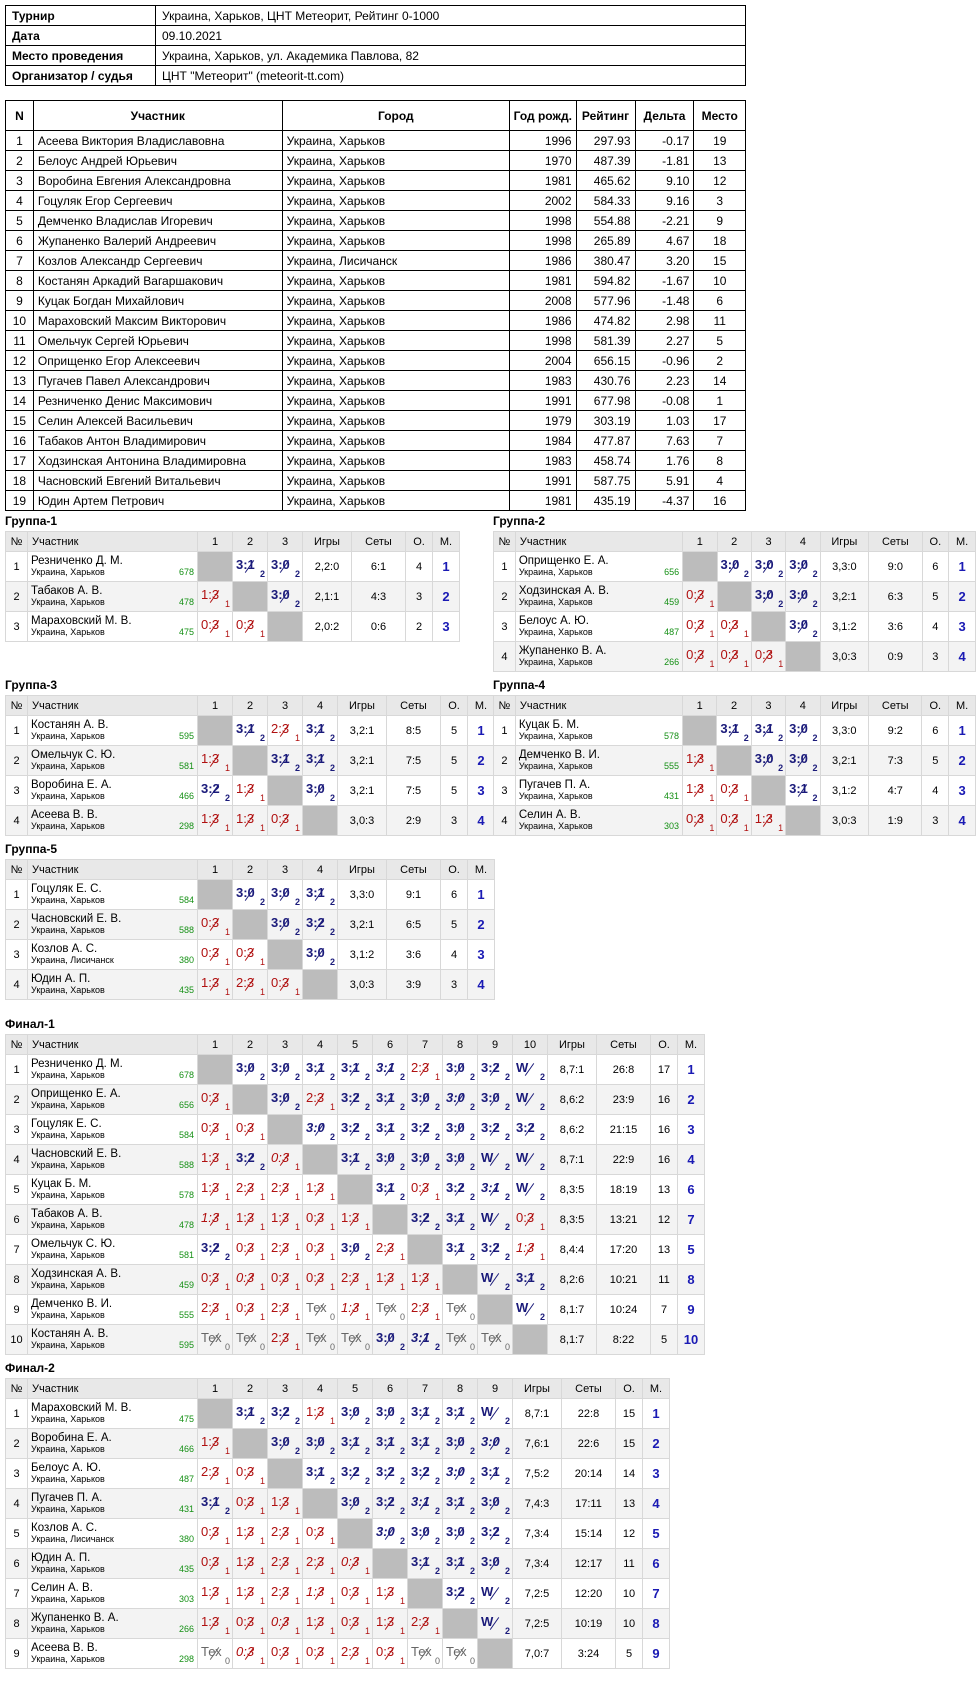 This screenshot has height=1690, width=976. I want to click on place-cell: 1, so click(481, 894).